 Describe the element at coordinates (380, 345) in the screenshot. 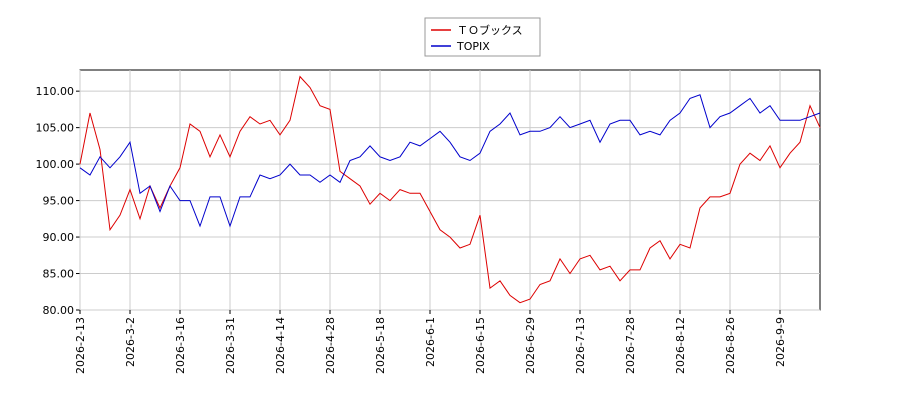

I see `x-tick-label: 2026-5-18` at that location.